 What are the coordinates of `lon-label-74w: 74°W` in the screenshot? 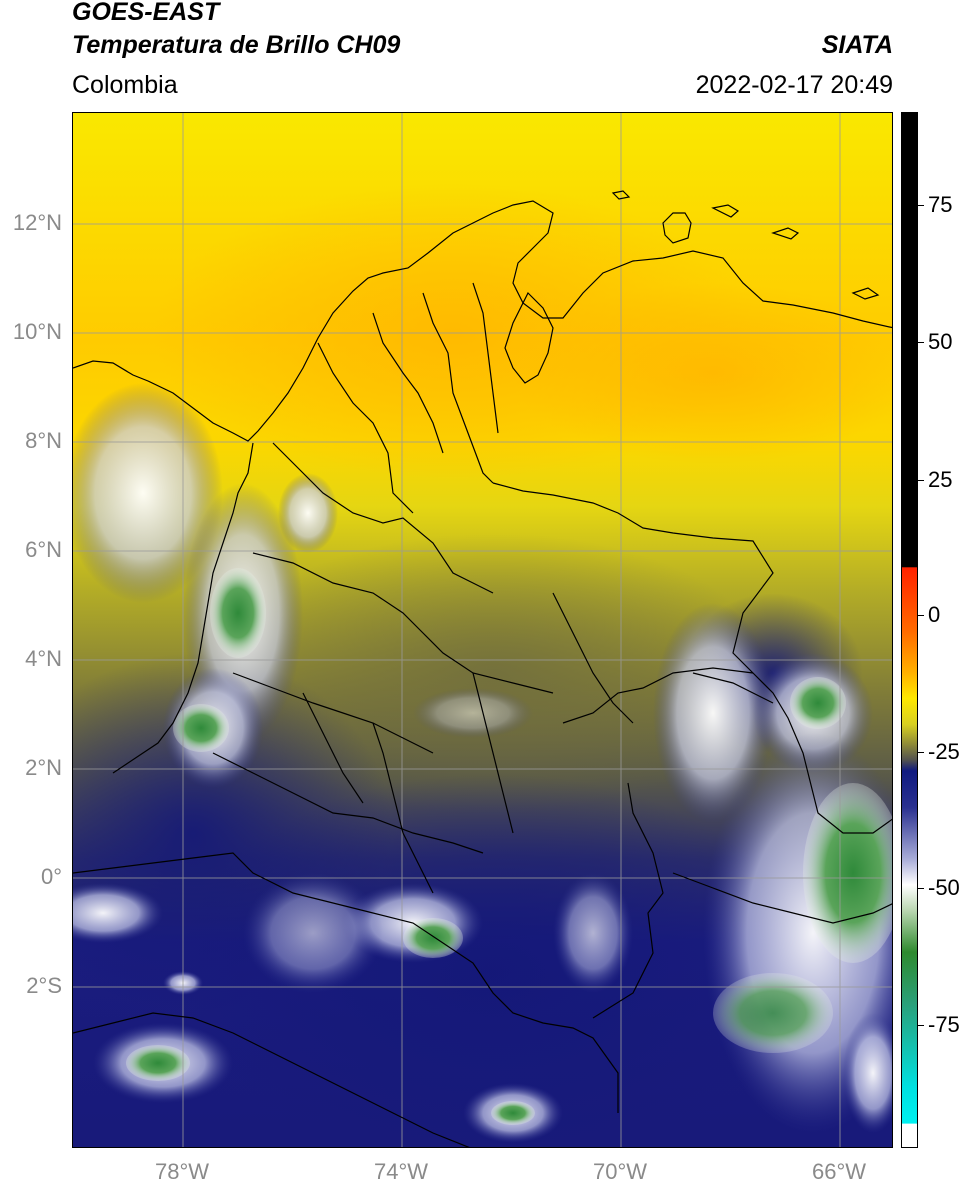 It's located at (401, 1171).